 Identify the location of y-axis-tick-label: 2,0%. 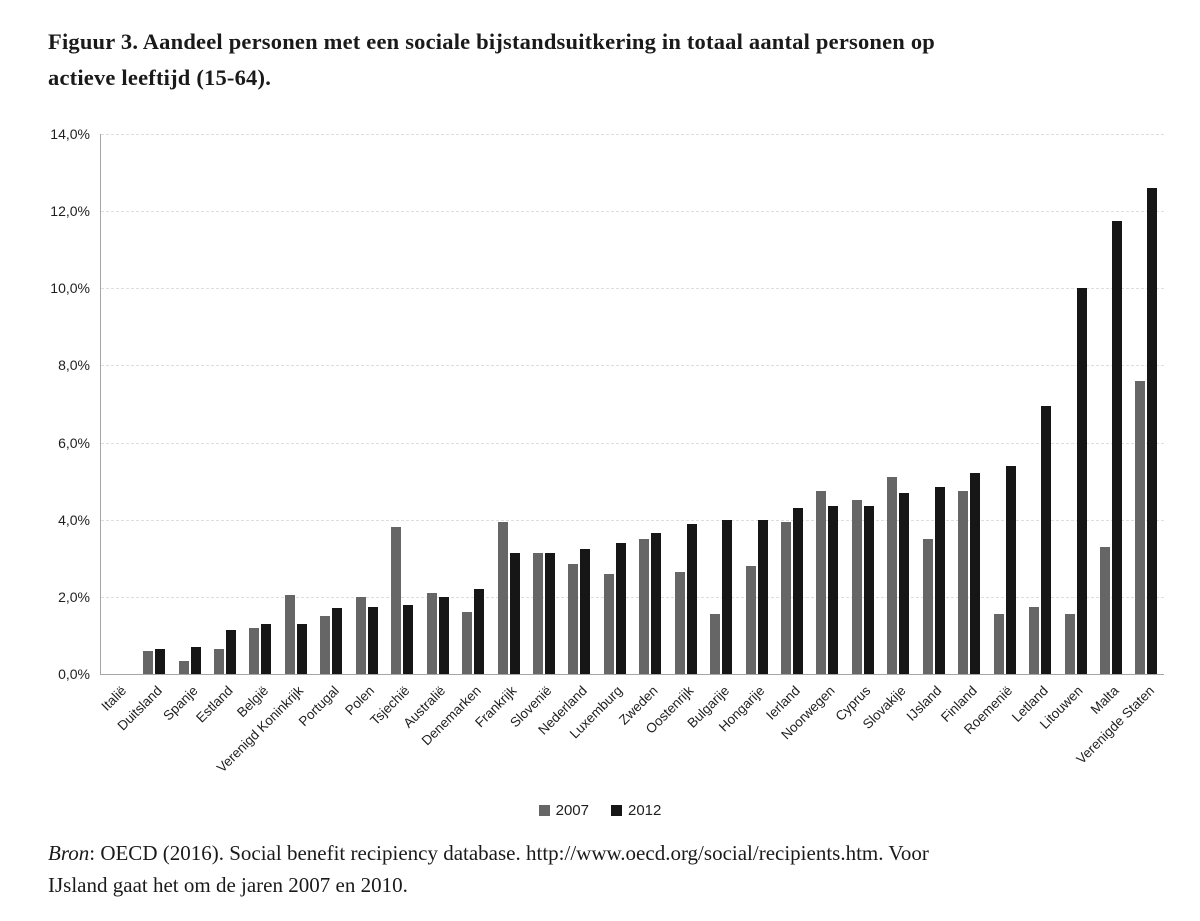
(74, 596).